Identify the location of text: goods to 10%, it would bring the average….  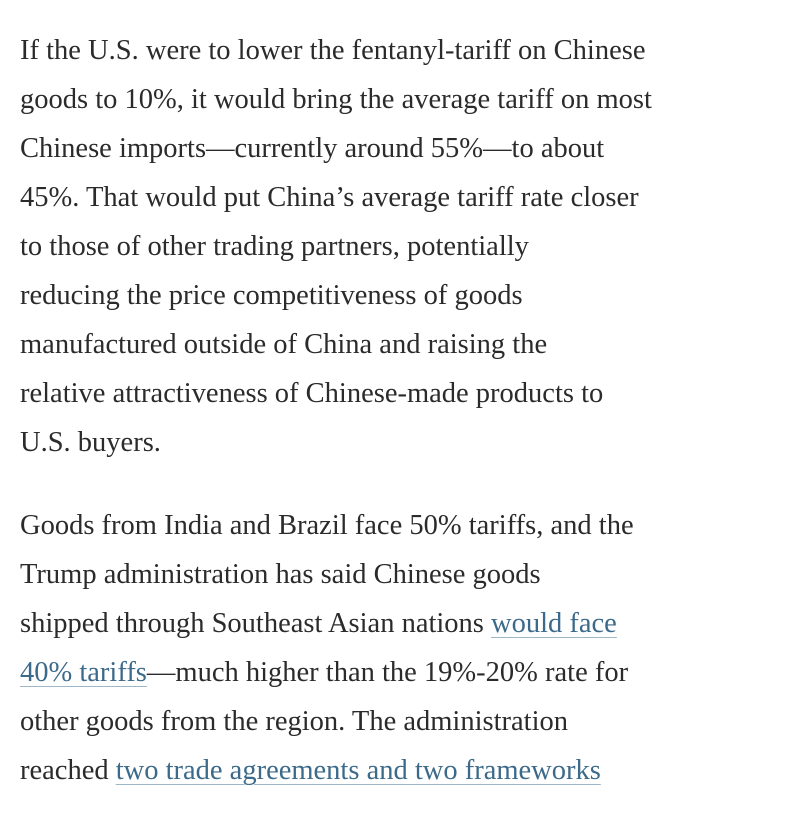
(336, 99).